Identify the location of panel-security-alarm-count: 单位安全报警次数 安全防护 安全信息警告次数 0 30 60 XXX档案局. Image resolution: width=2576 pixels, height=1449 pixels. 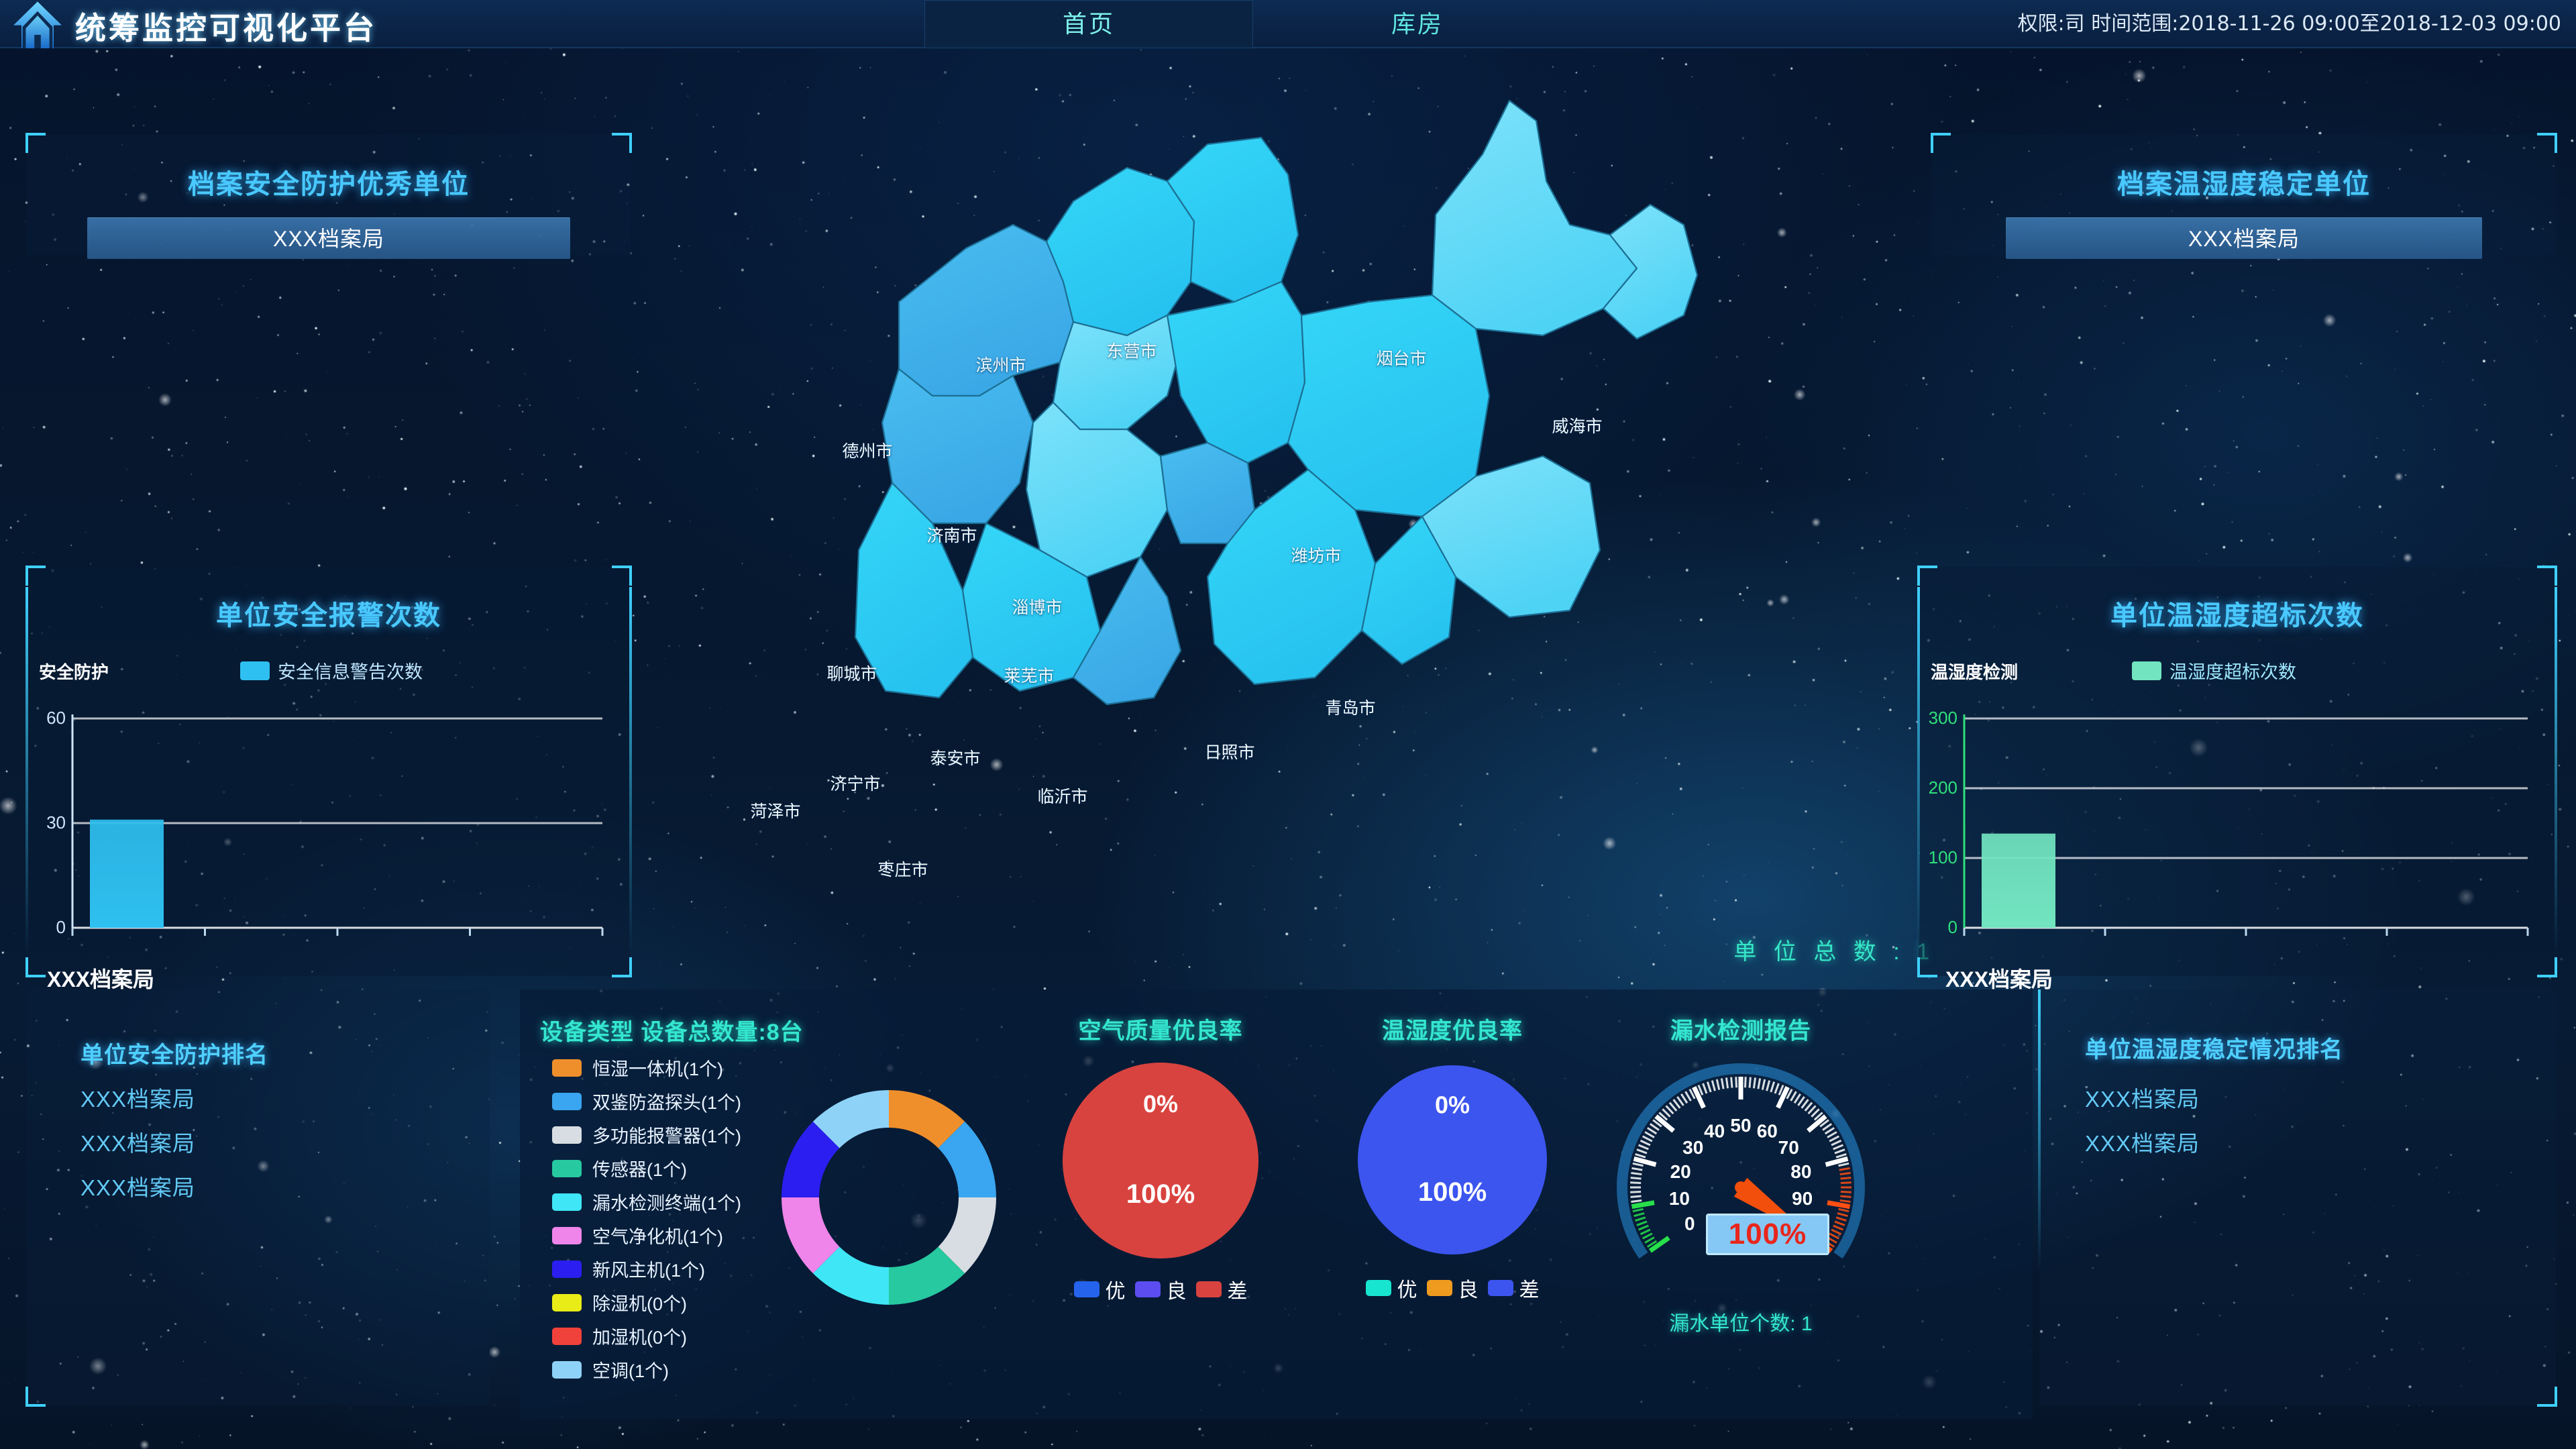
(328, 778).